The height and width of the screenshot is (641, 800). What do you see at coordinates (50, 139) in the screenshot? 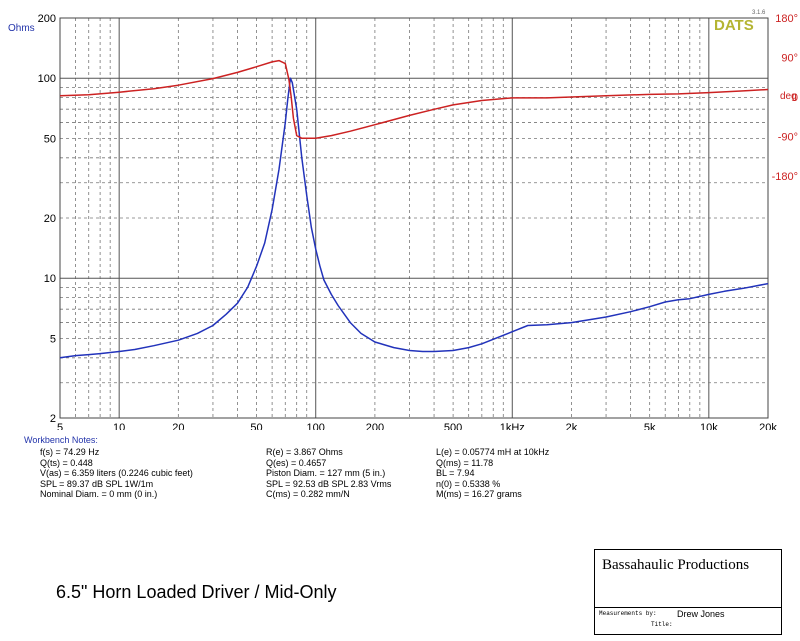
I see `y-left-tick-label: 50` at bounding box center [50, 139].